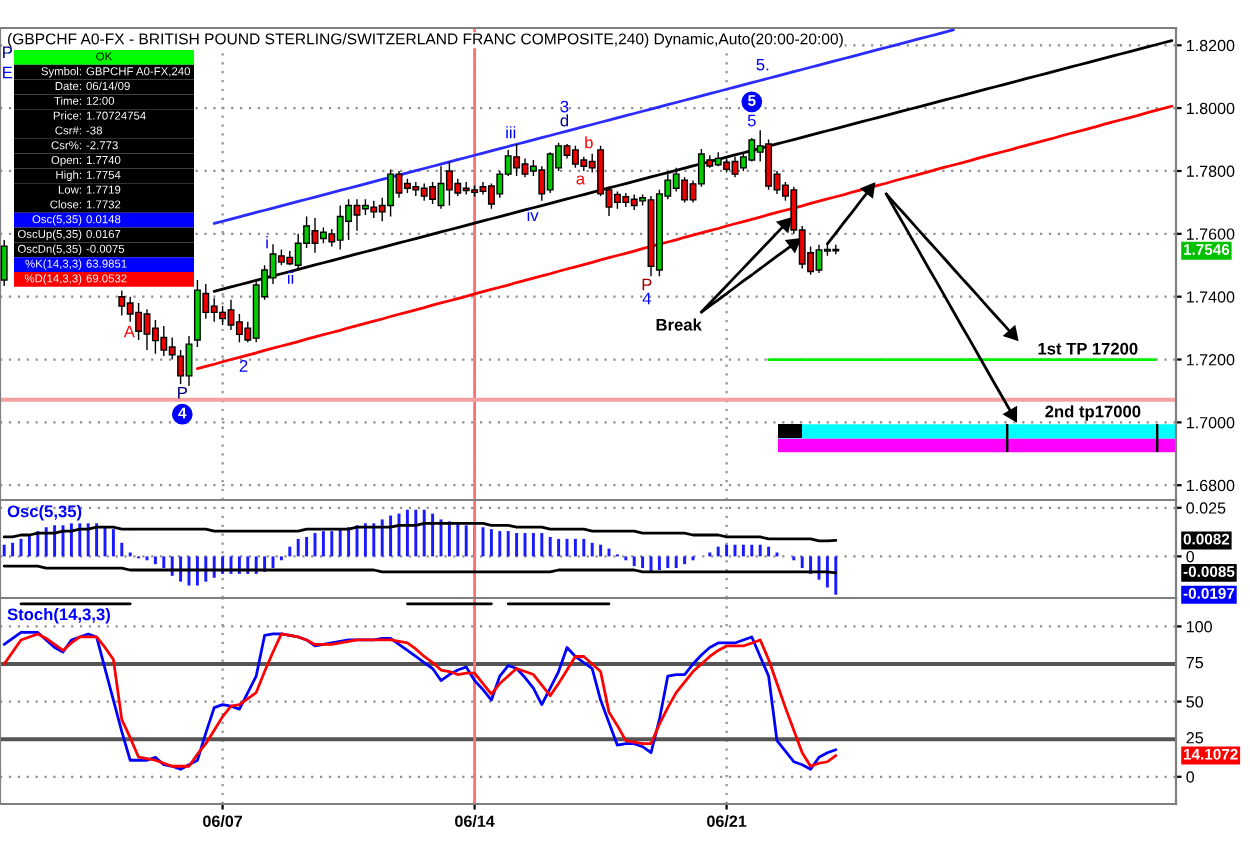  What do you see at coordinates (751, 120) in the screenshot?
I see `annotation: 5` at bounding box center [751, 120].